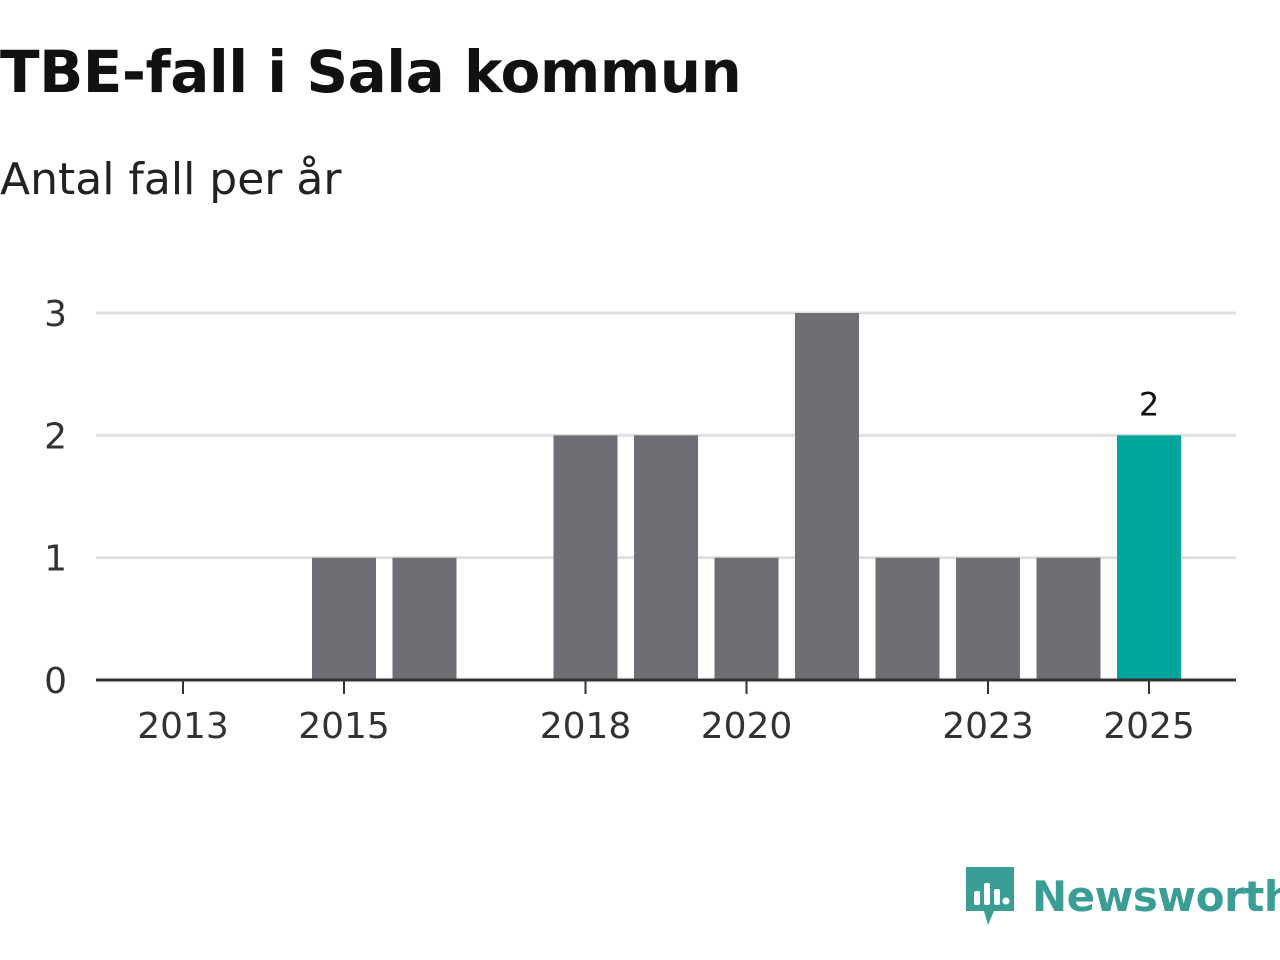  I want to click on brand-name: Newsworthy, so click(1156, 896).